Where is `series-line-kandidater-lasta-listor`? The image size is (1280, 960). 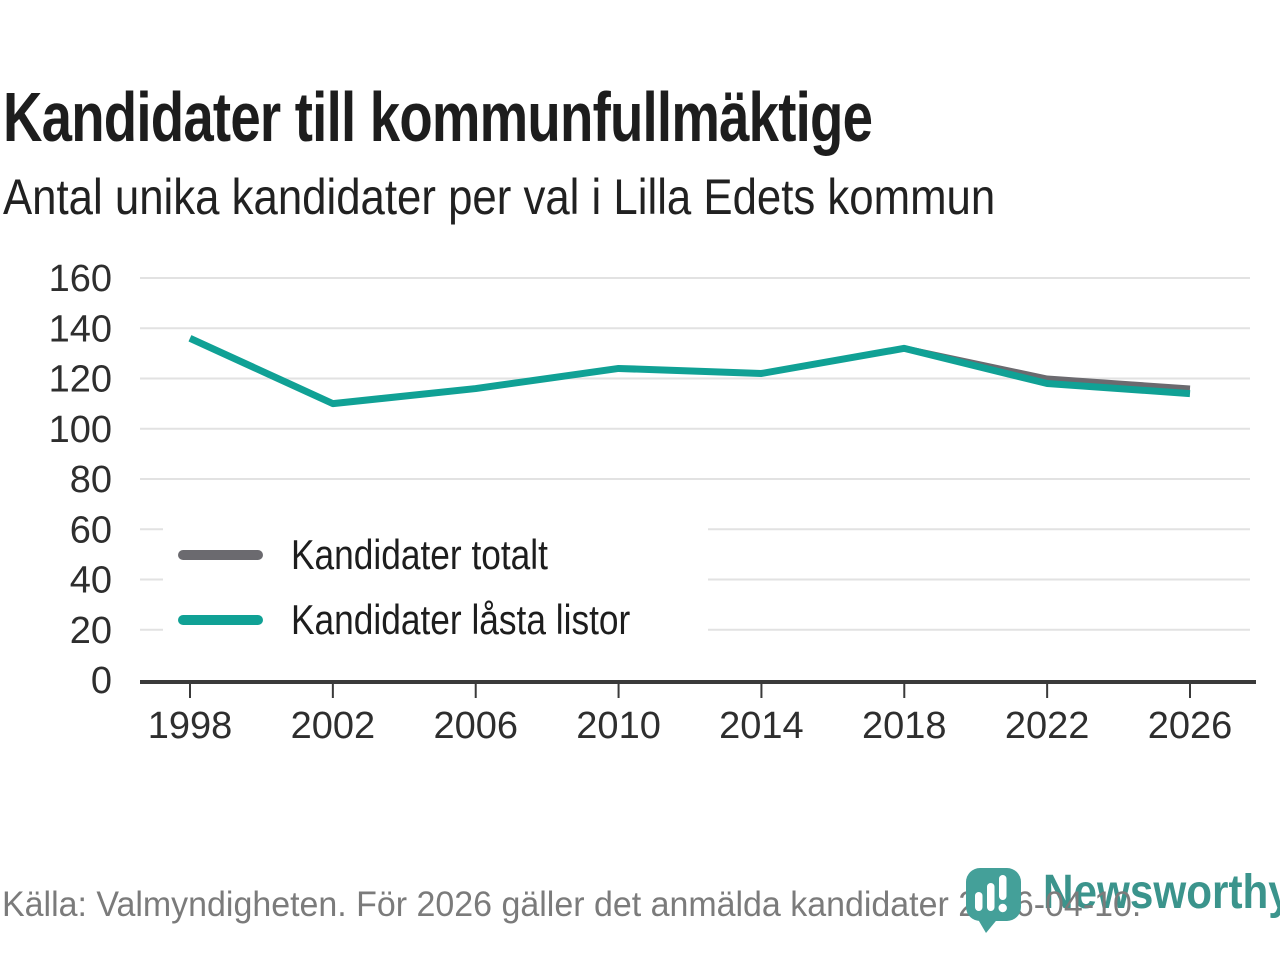 series-line-kandidater-lasta-listor is located at coordinates (689, 371).